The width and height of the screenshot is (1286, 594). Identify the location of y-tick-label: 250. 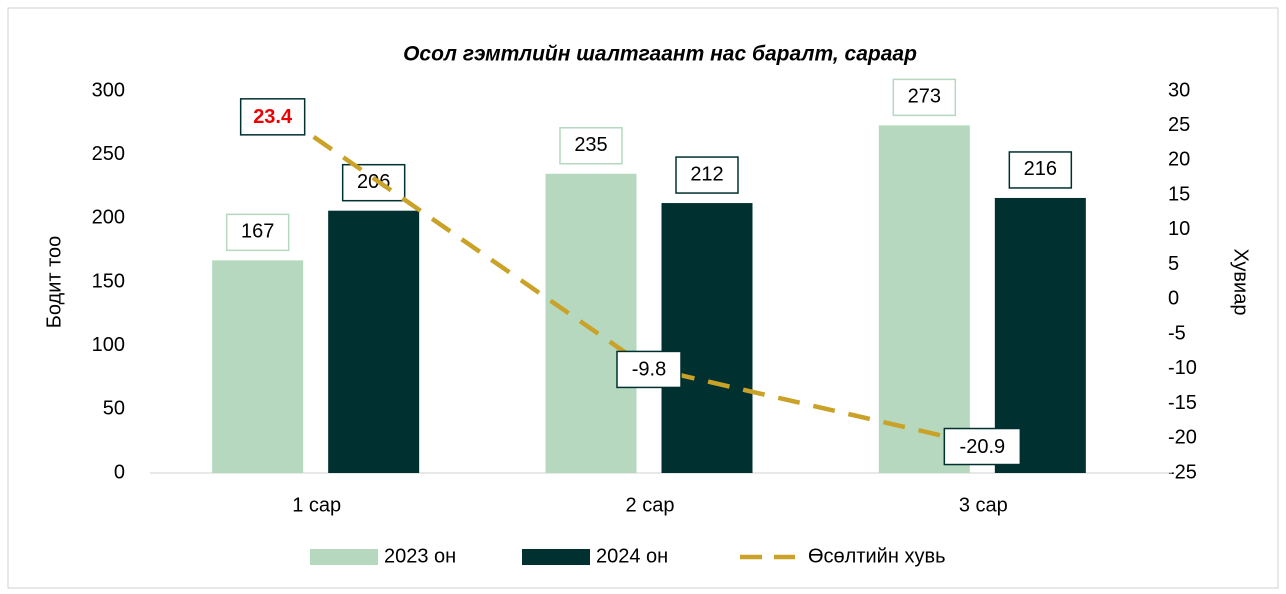
(108, 154).